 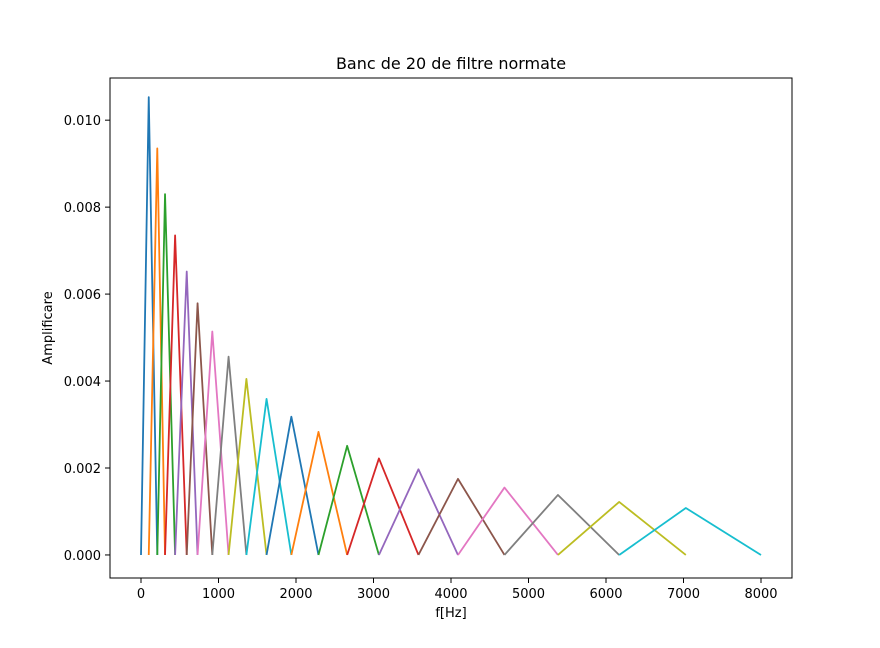 I want to click on x-tick-label: 2000, so click(x=295, y=594).